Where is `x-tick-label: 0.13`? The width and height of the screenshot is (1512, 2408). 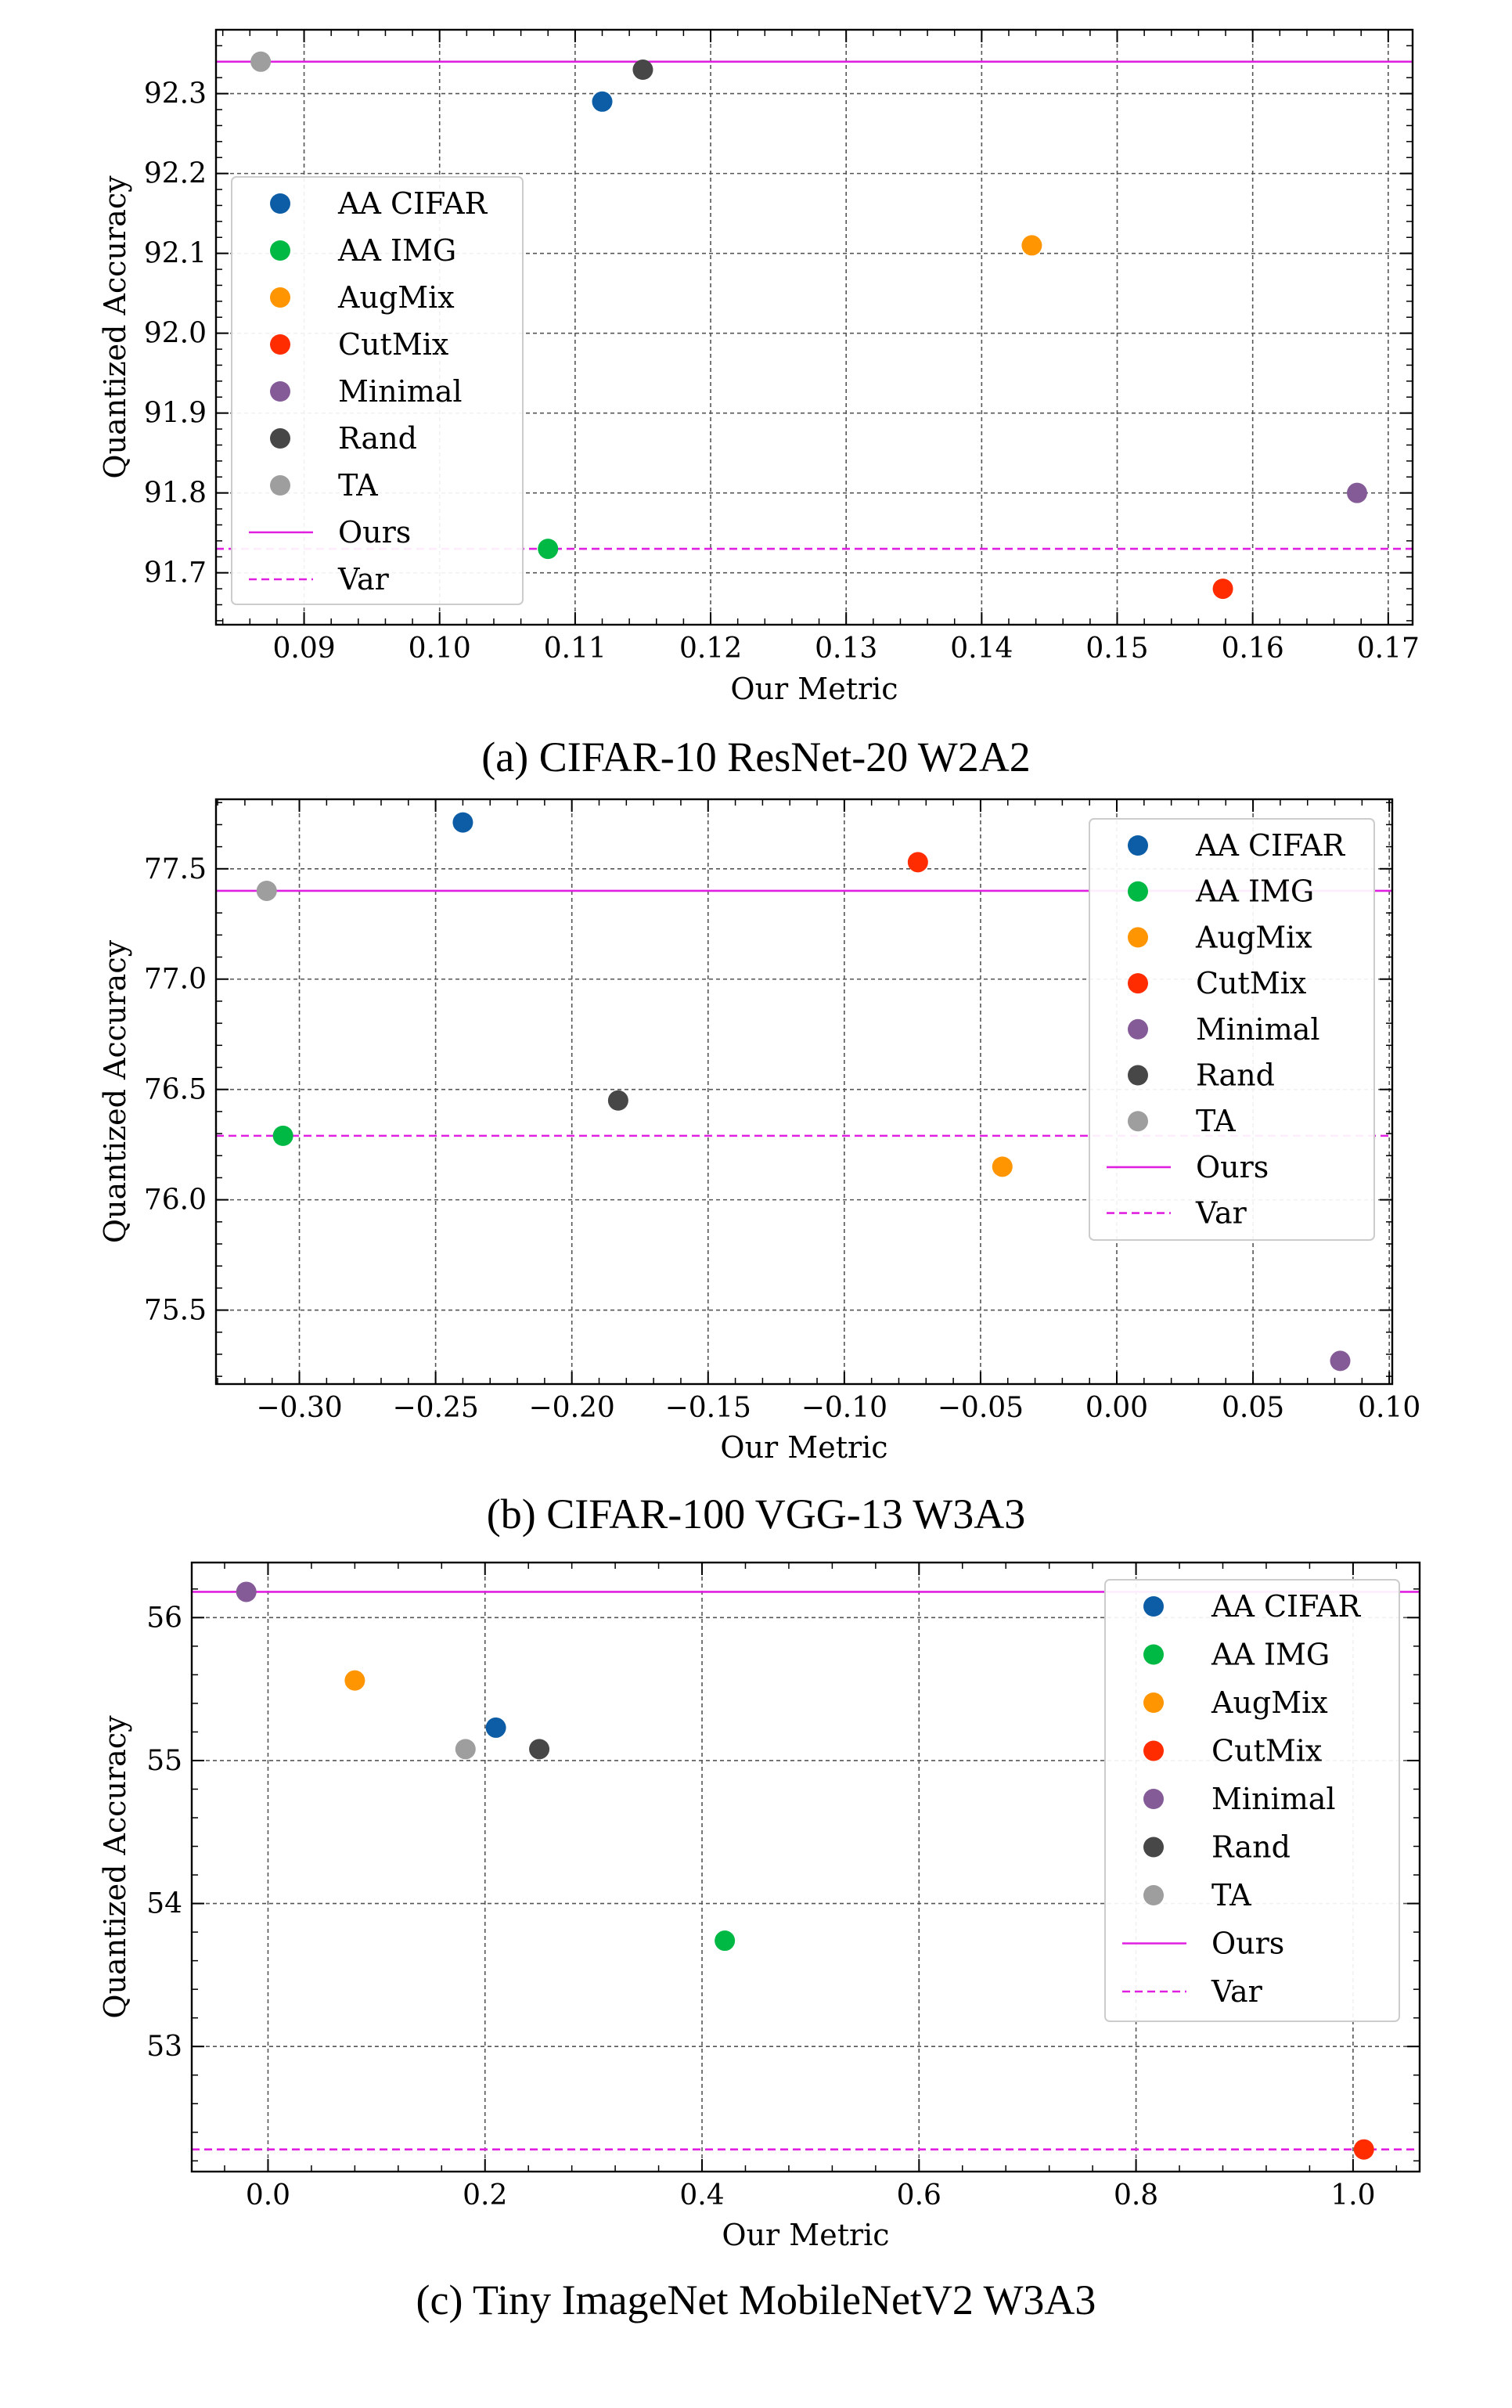 x-tick-label: 0.13 is located at coordinates (846, 649).